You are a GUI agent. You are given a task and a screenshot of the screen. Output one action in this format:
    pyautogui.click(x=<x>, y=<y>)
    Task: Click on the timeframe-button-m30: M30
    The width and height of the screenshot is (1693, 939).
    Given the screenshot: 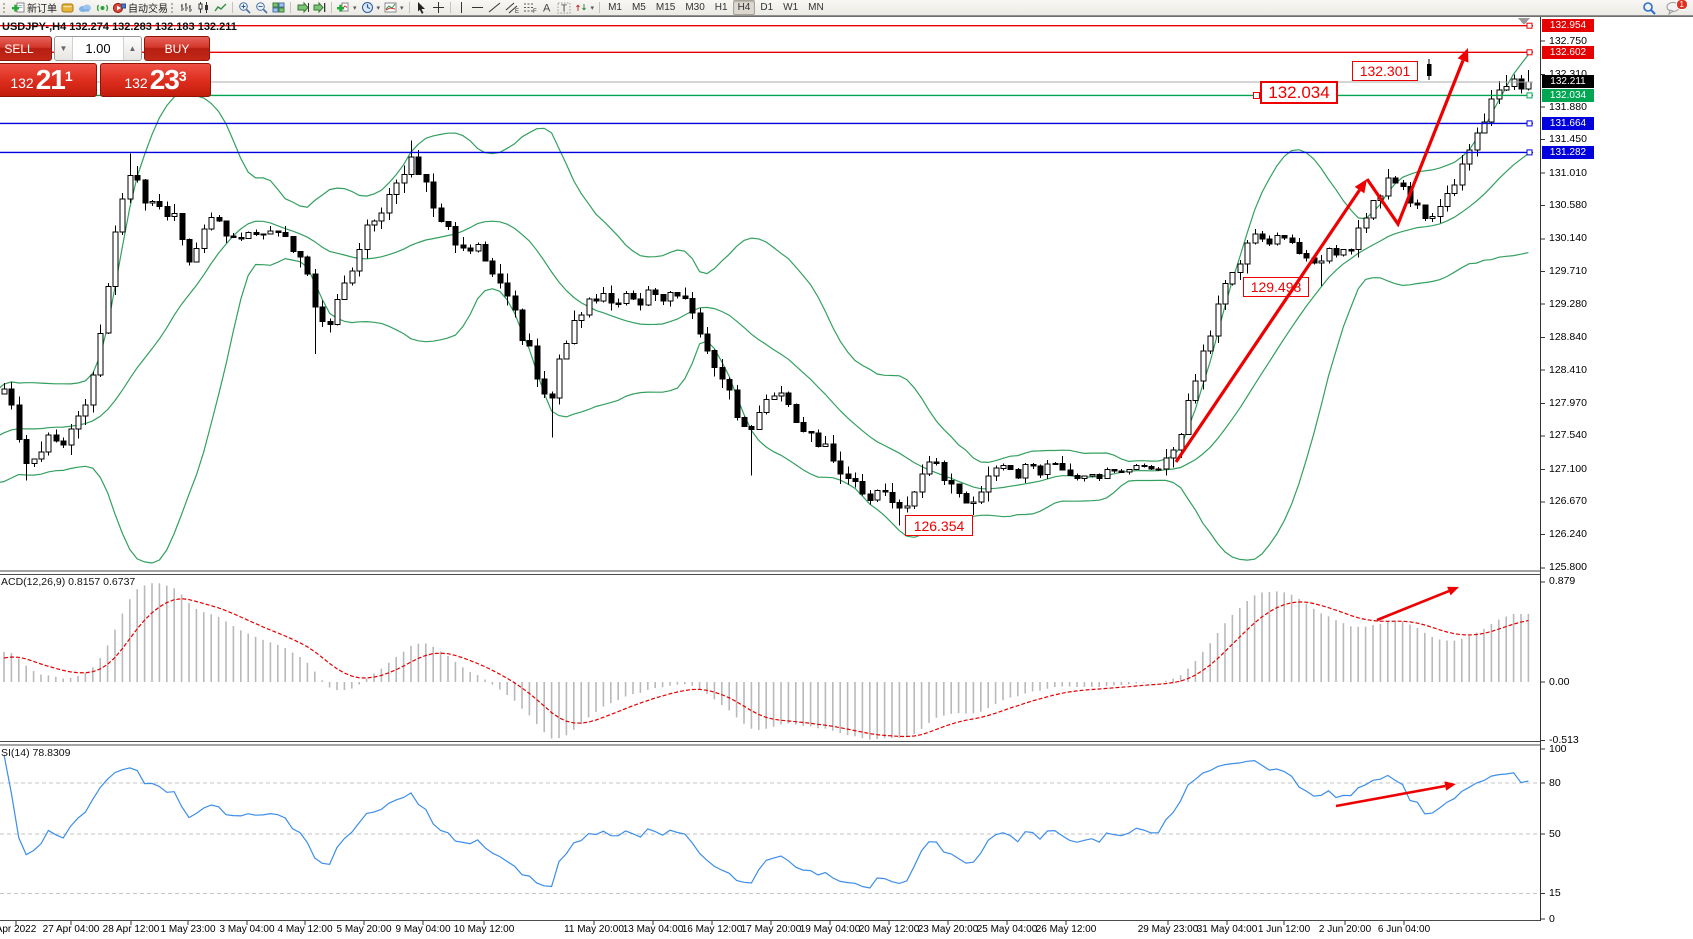 What is the action you would take?
    pyautogui.click(x=695, y=7)
    